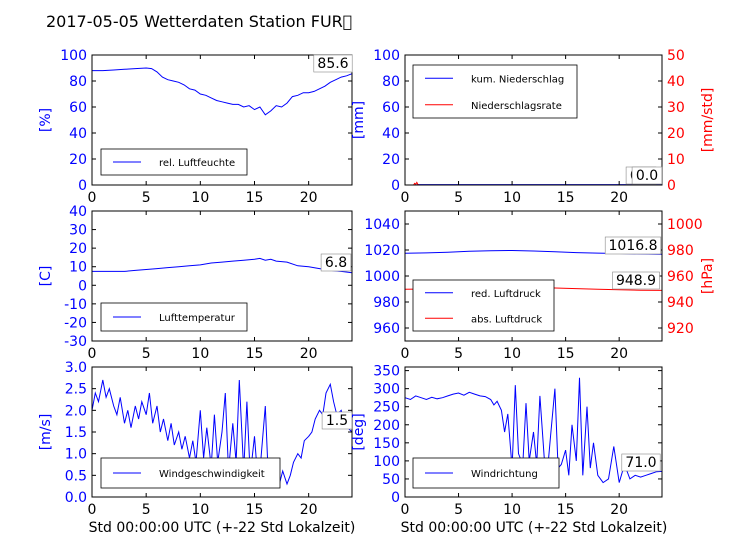 This screenshot has height=552, width=736. What do you see at coordinates (386, 426) in the screenshot?
I see `y-tick-label-winddirection-4: 200` at bounding box center [386, 426].